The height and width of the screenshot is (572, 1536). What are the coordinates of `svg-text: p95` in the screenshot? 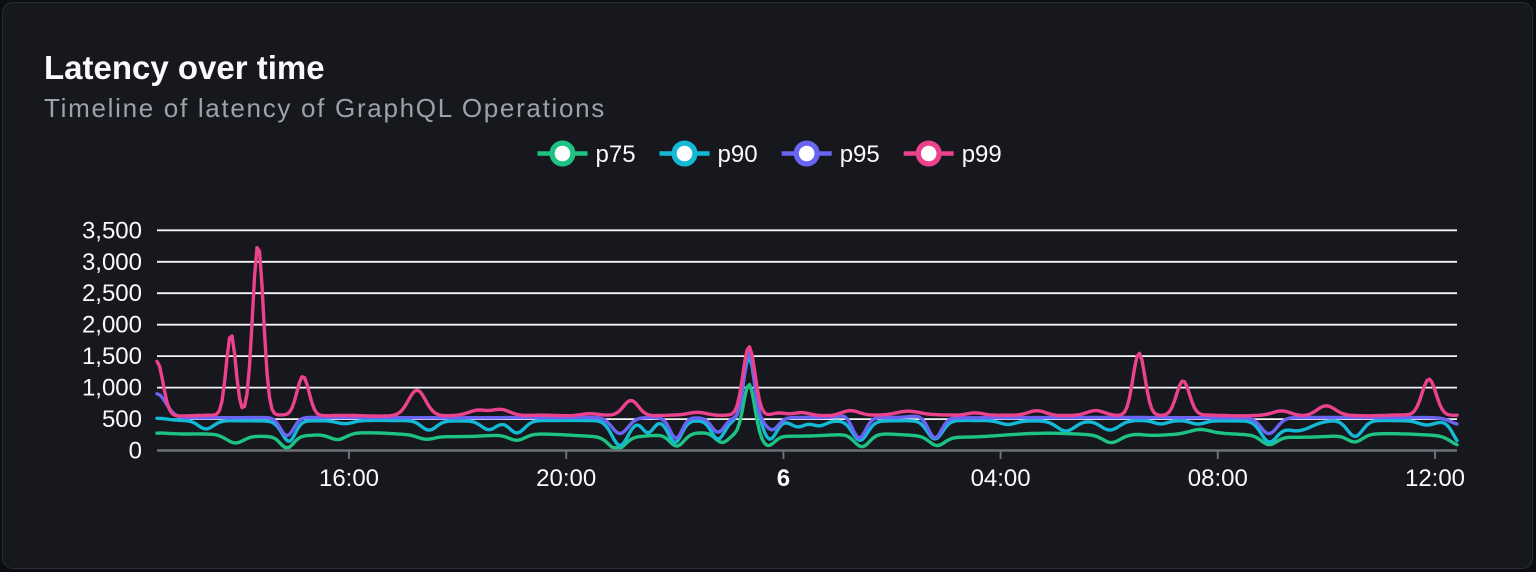 It's located at (860, 154).